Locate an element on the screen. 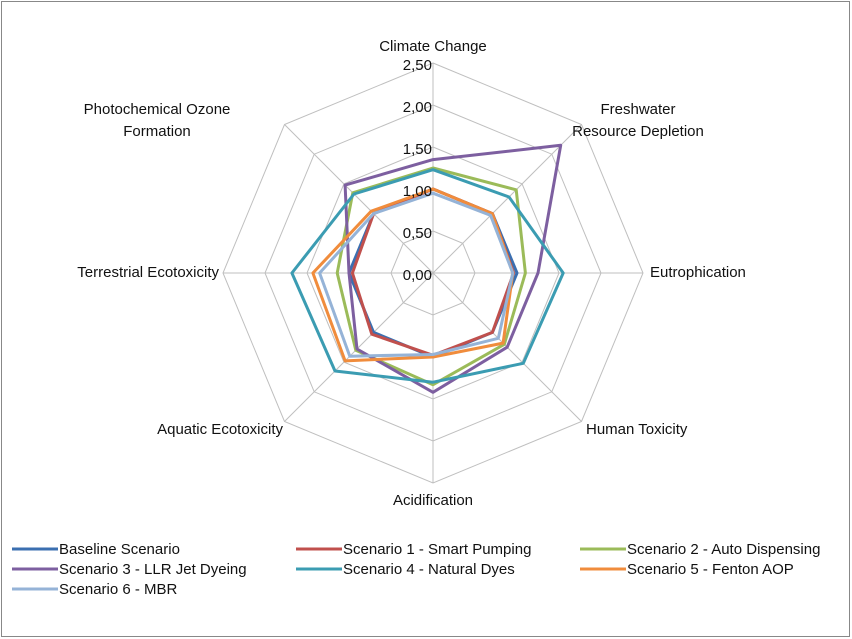 The height and width of the screenshot is (639, 852). category-label: Aquatic Ecotoxicity is located at coordinates (220, 429).